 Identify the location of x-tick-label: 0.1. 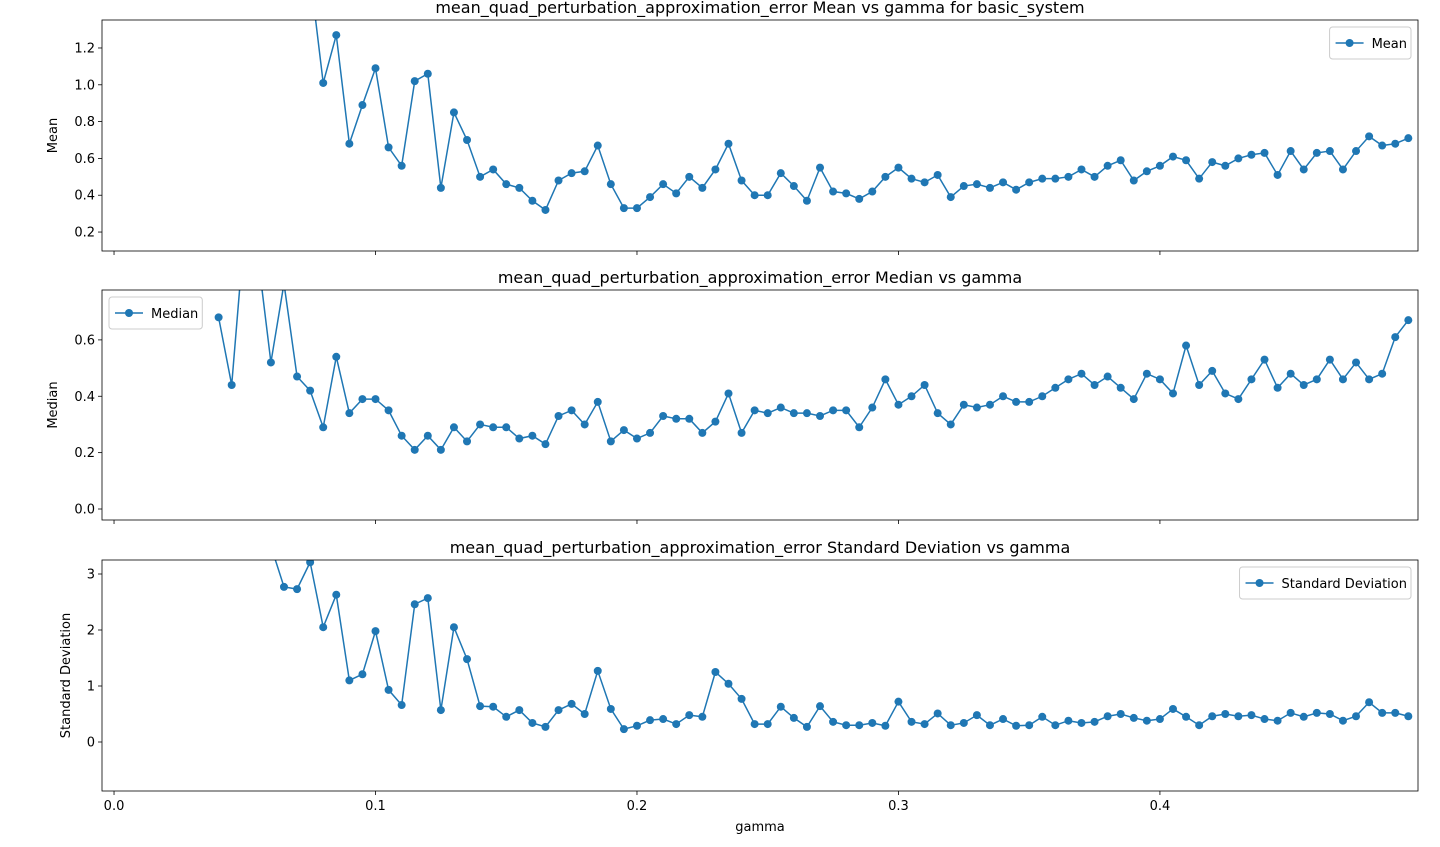
(375, 806).